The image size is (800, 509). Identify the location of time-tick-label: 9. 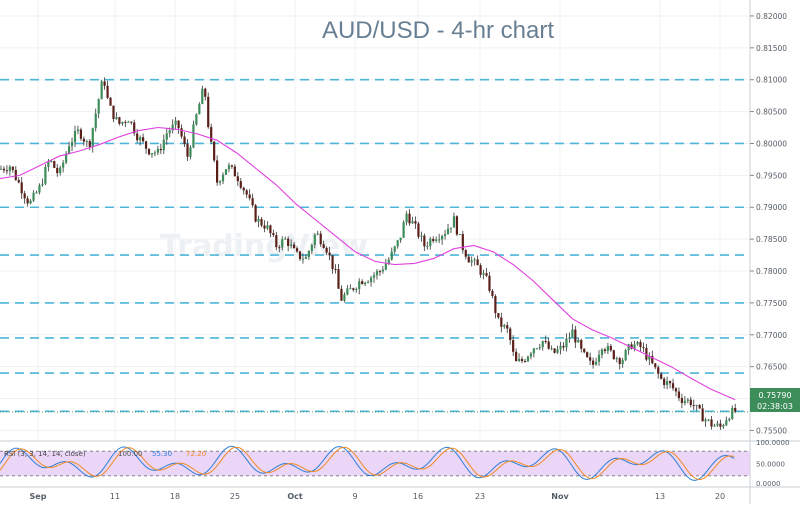
(354, 496).